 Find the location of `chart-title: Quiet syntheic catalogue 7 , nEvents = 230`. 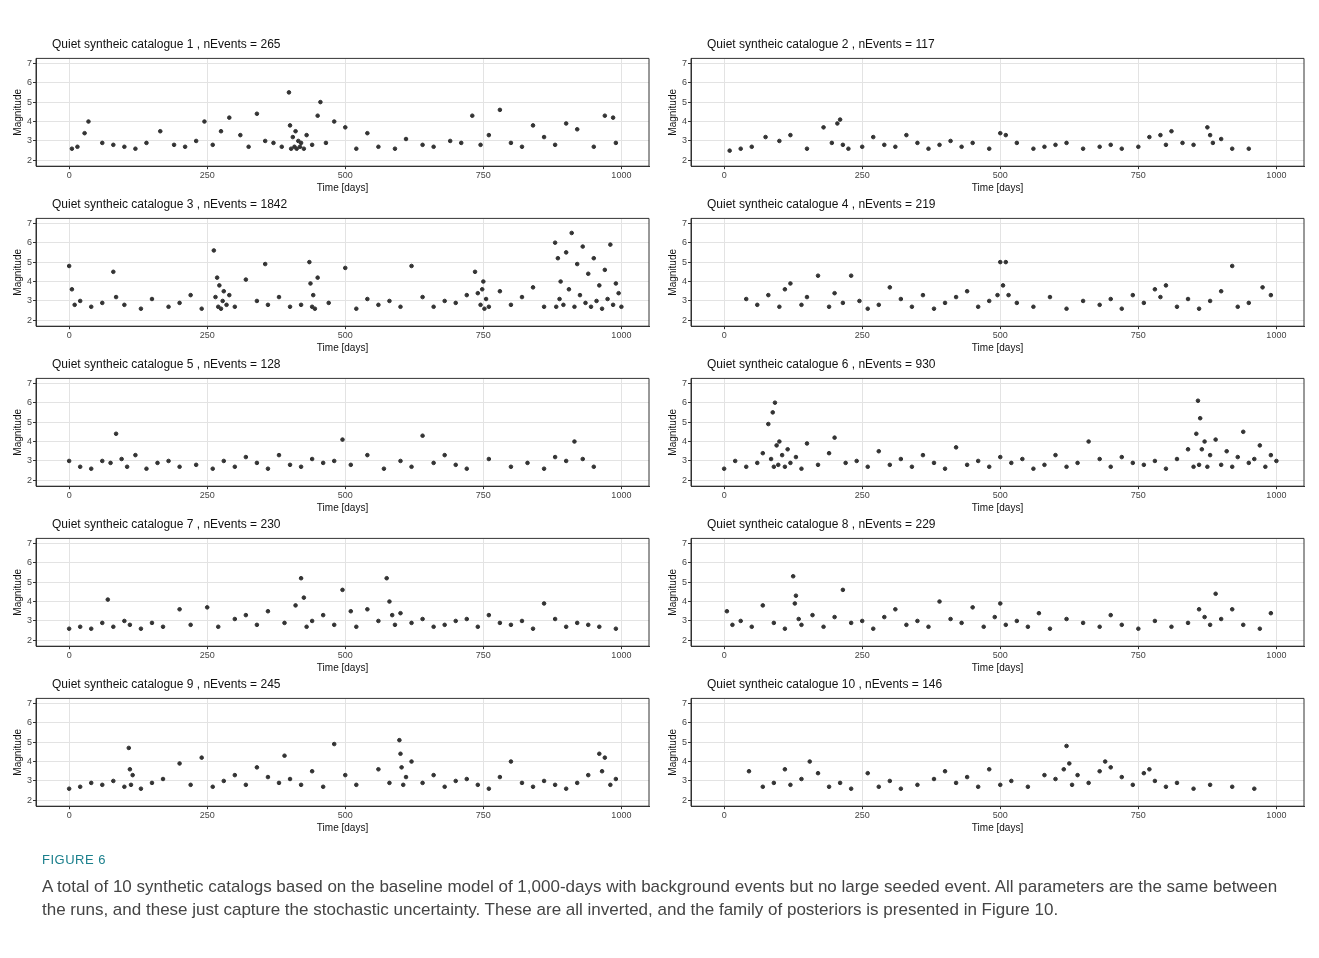

chart-title: Quiet syntheic catalogue 7 , nEvents = 230 is located at coordinates (166, 524).